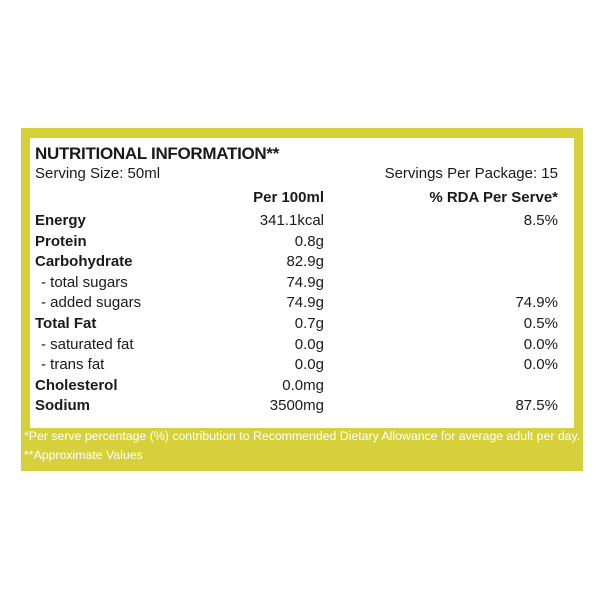 This screenshot has width=600, height=600. I want to click on table-row-cholesterol: Cholesterol 0.0mg, so click(302, 386).